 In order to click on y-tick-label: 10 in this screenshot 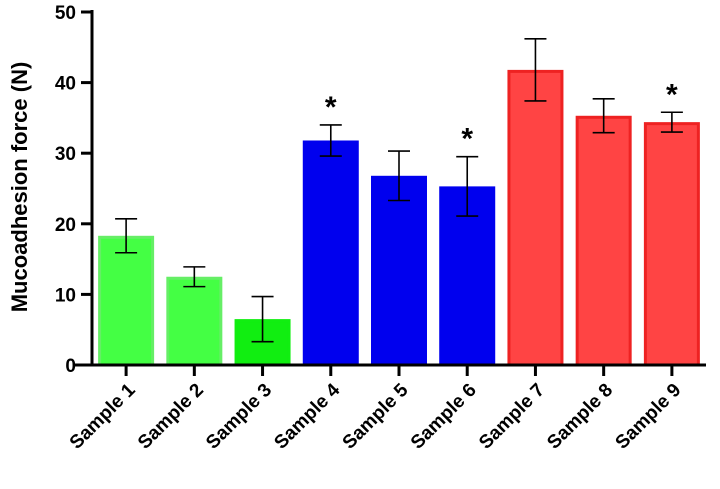, I will do `click(65, 295)`.